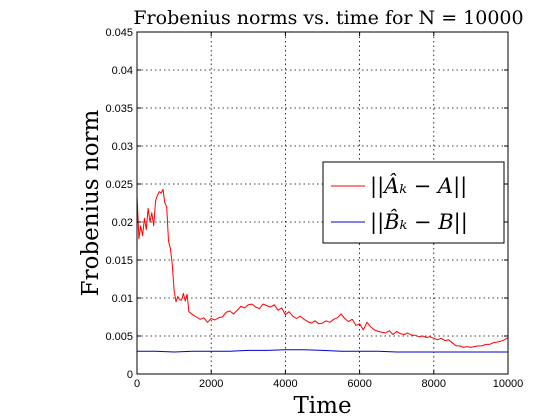 Image resolution: width=560 pixels, height=420 pixels. I want to click on y-tick-label: 0.035, so click(119, 109).